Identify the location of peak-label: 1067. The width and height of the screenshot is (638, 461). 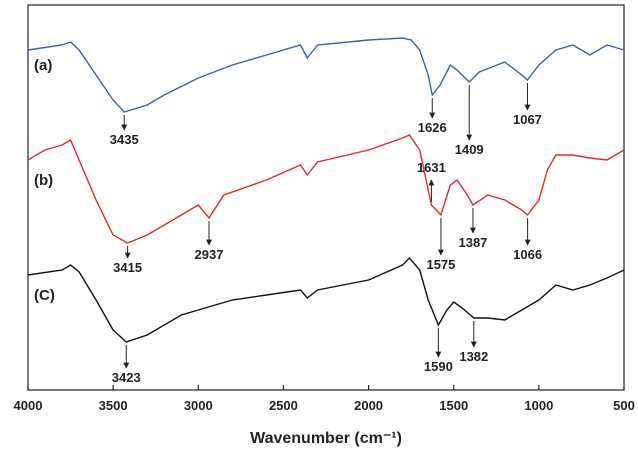
(527, 119).